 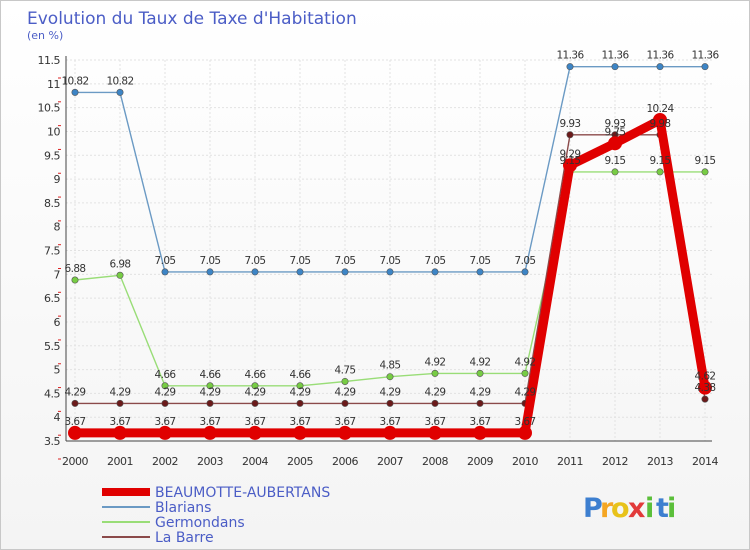 I want to click on x-tick-label: 2002, so click(x=165, y=461).